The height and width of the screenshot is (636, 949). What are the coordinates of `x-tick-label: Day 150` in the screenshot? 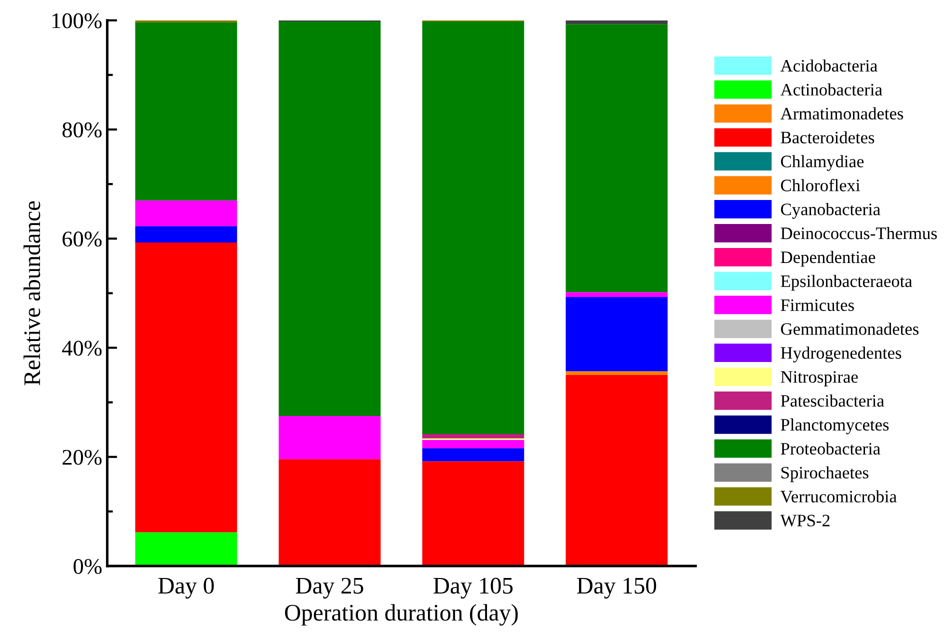 It's located at (616, 588).